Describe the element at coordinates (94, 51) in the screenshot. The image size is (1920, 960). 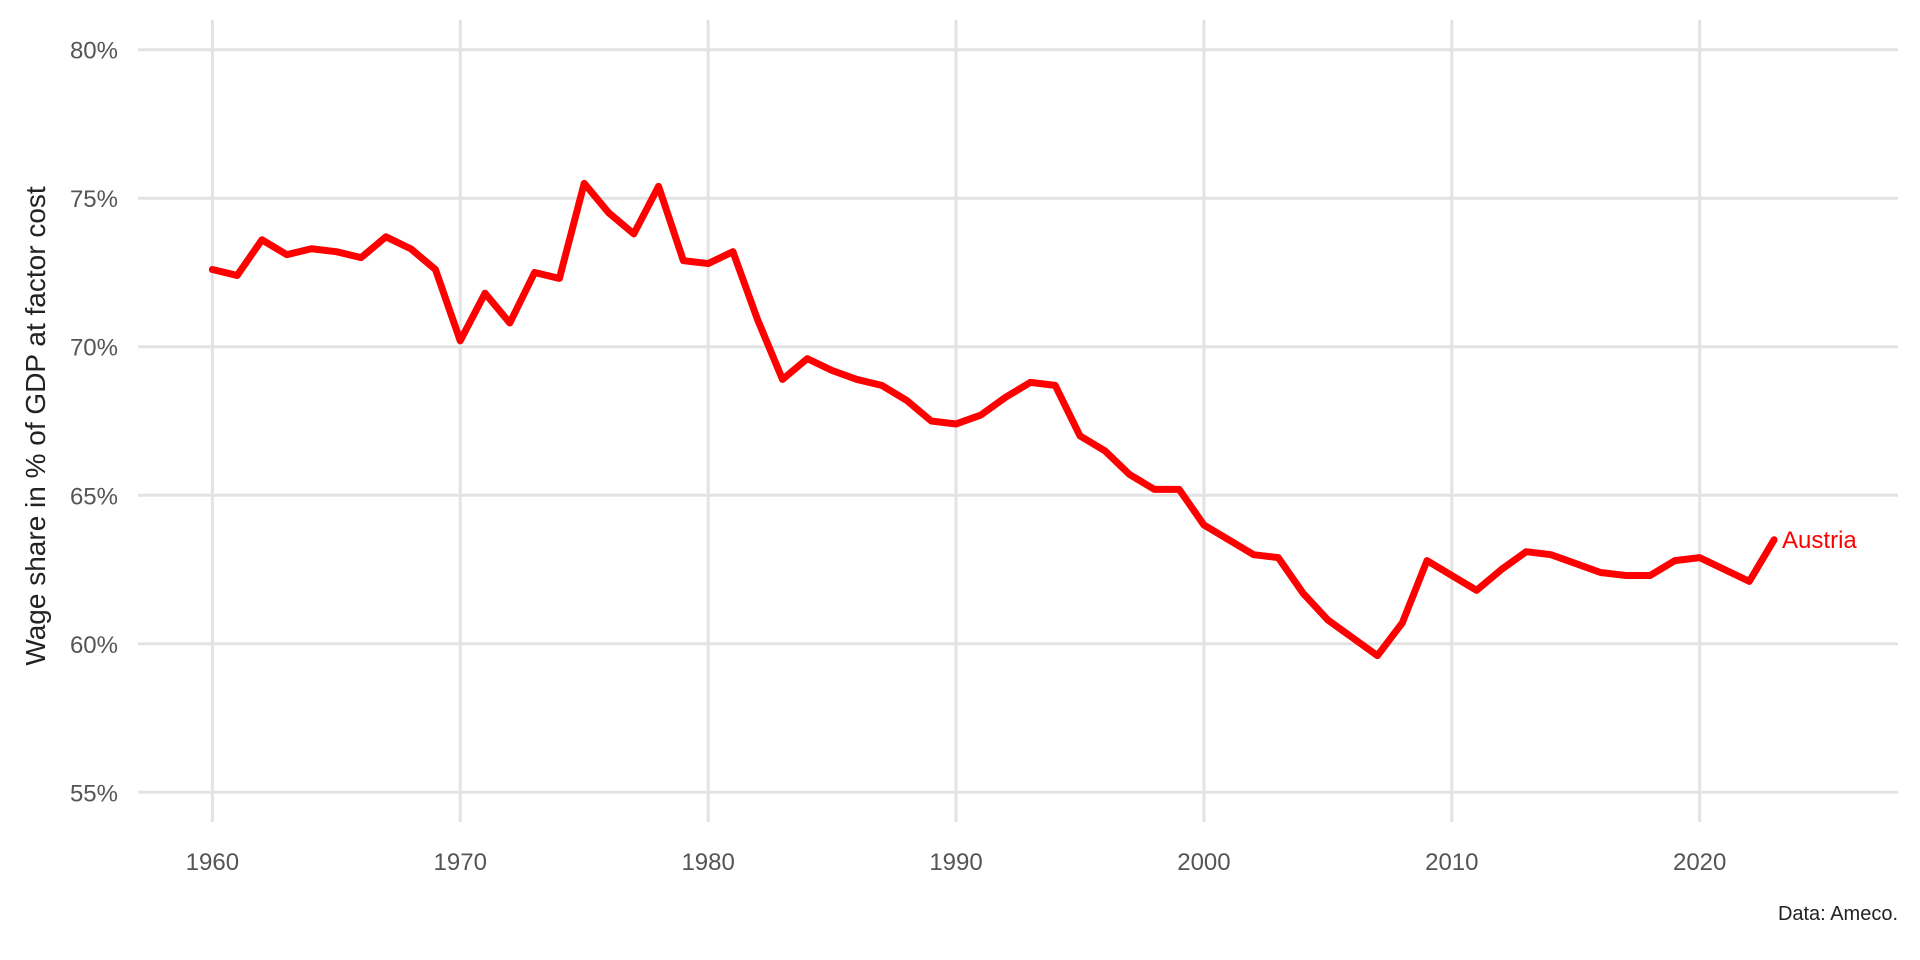
I see `y-tick-label-80: 80%` at that location.